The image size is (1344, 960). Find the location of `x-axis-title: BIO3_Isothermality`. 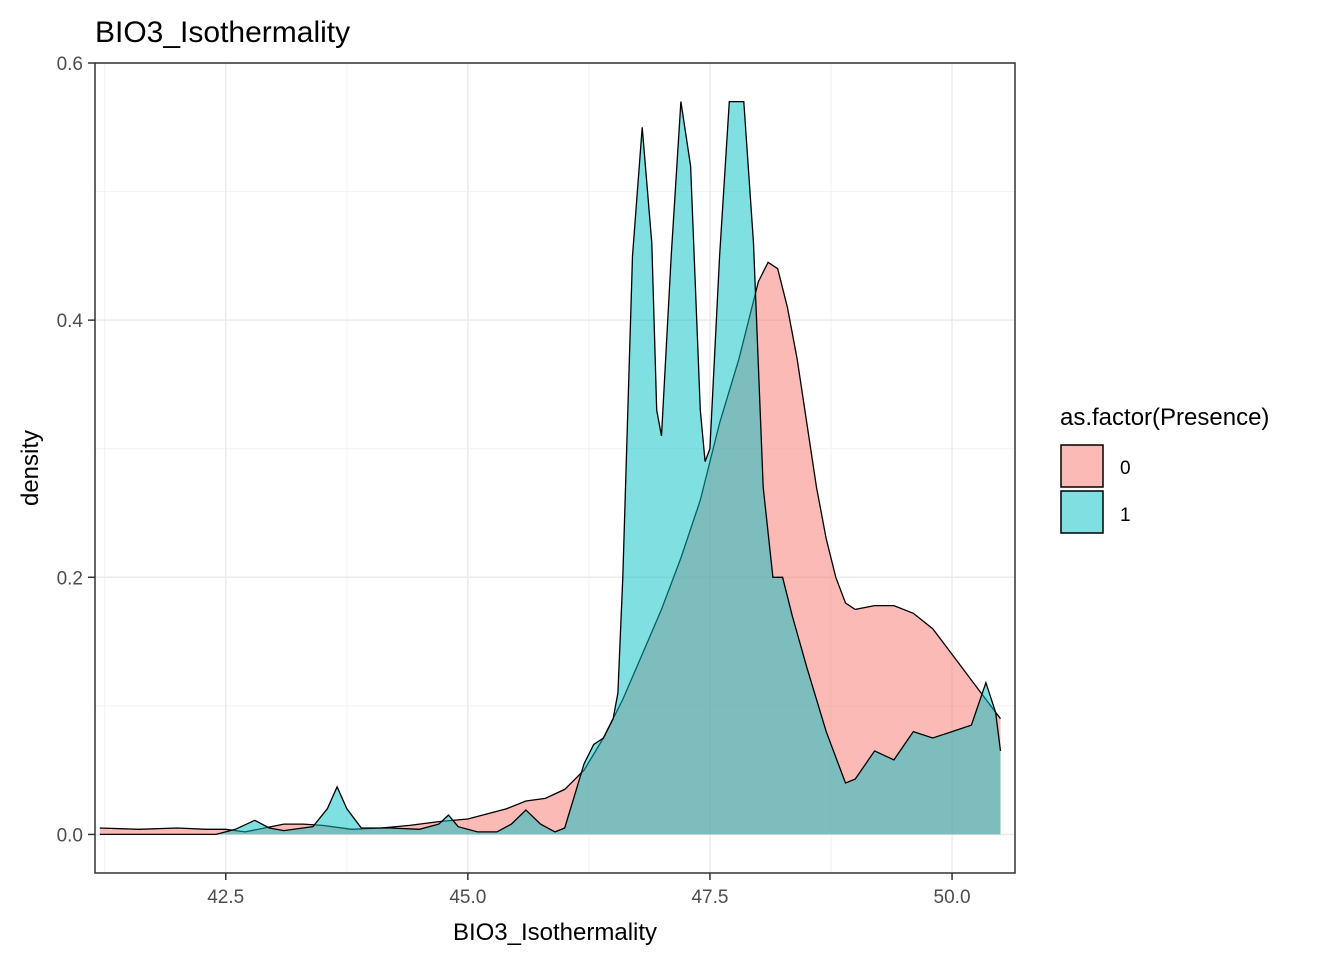

x-axis-title: BIO3_Isothermality is located at coordinates (555, 932).